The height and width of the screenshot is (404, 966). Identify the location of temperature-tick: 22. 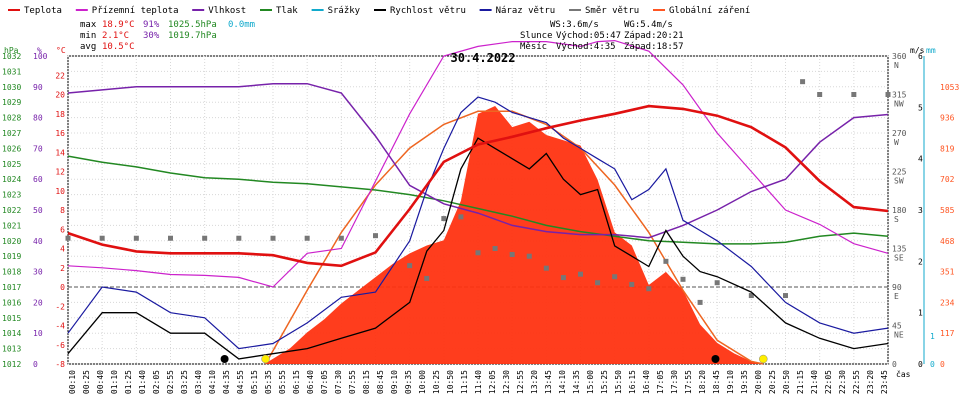
(60, 75).